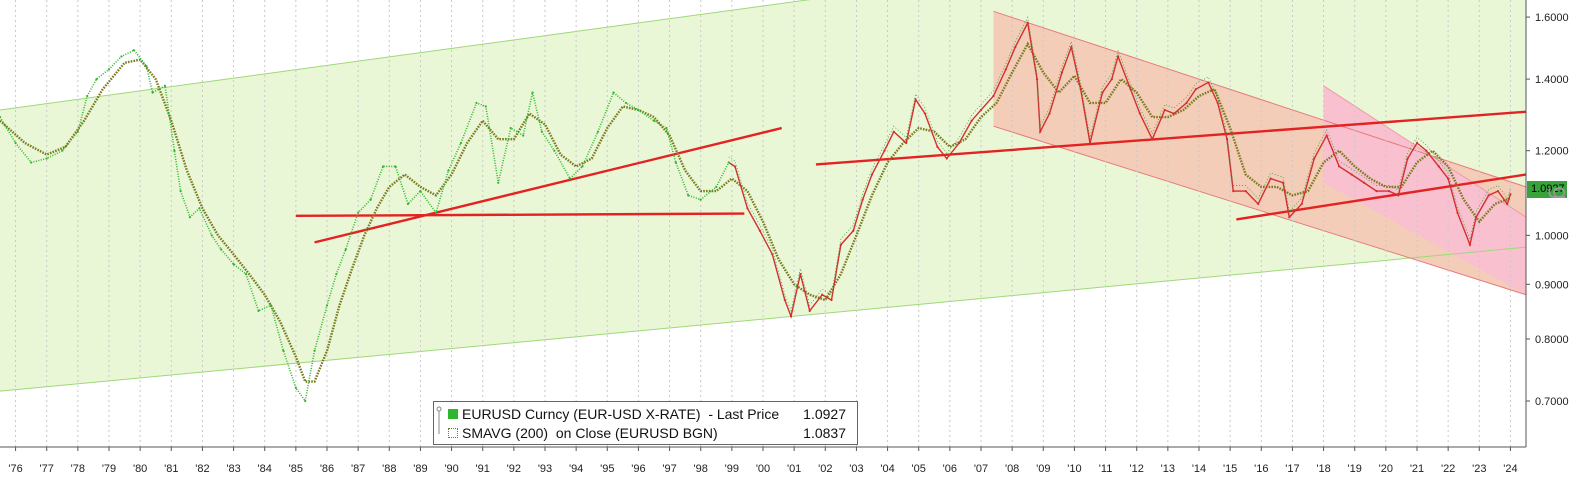 The image size is (1585, 481). I want to click on x-tick-label: '96, so click(638, 469).